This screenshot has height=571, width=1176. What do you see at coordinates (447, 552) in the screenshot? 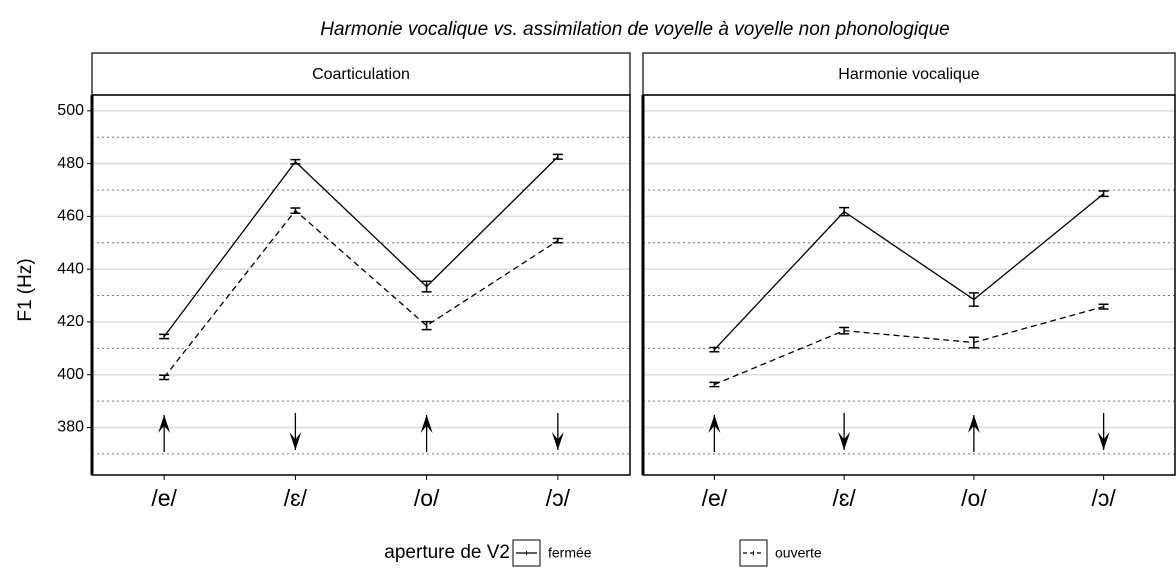
I see `legend-title: aperture de V2` at bounding box center [447, 552].